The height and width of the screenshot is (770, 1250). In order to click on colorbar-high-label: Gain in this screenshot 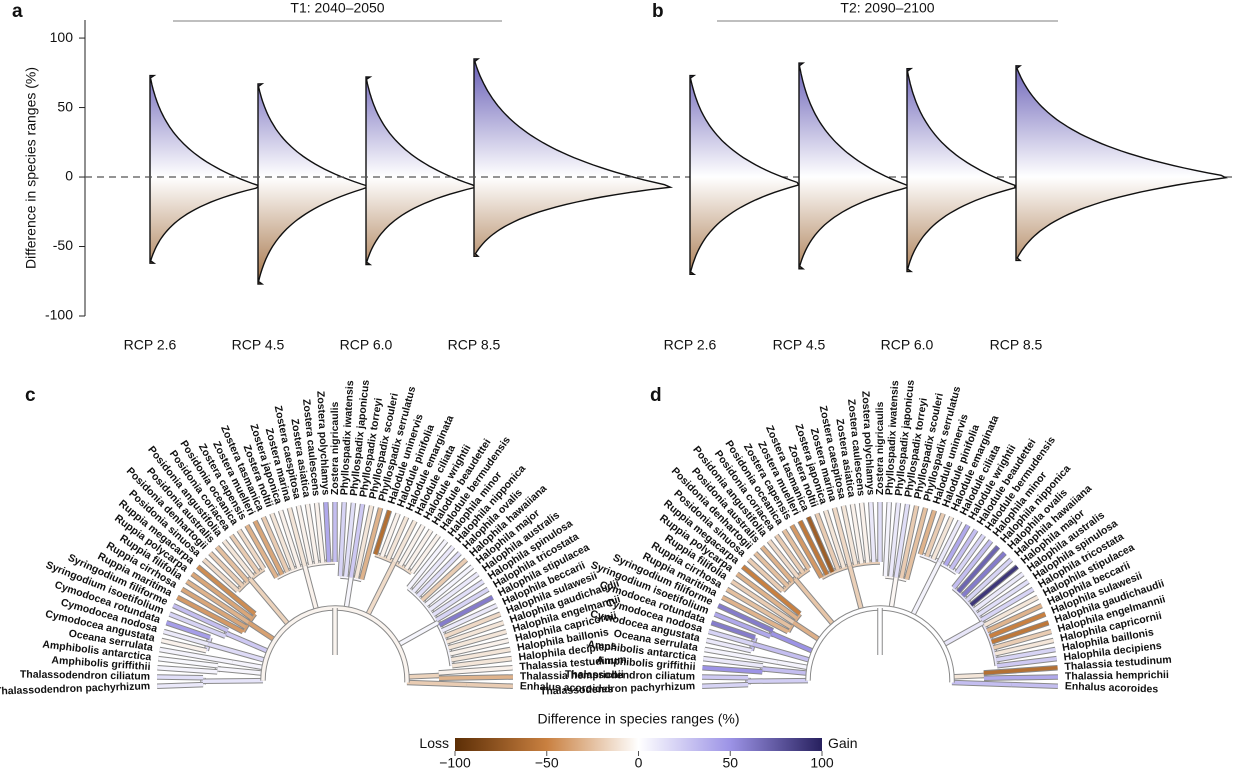, I will do `click(843, 743)`.